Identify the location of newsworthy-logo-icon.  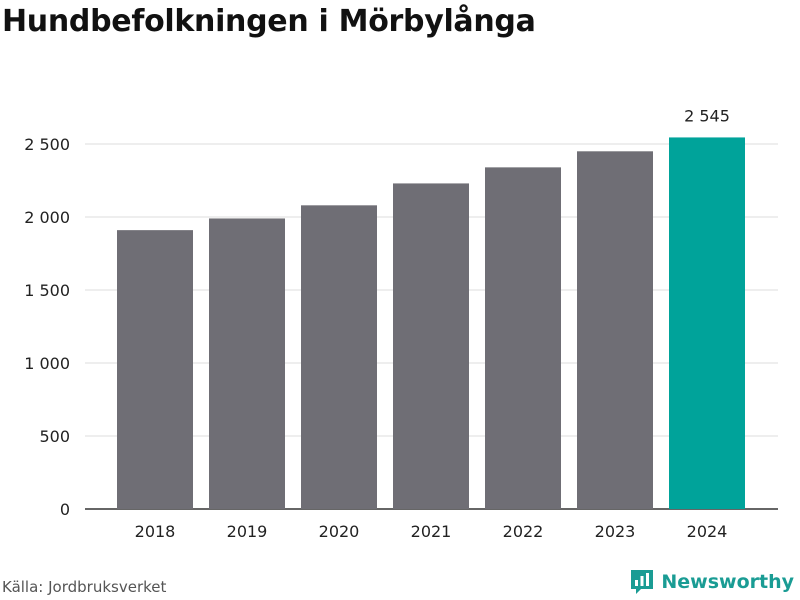
(642, 582).